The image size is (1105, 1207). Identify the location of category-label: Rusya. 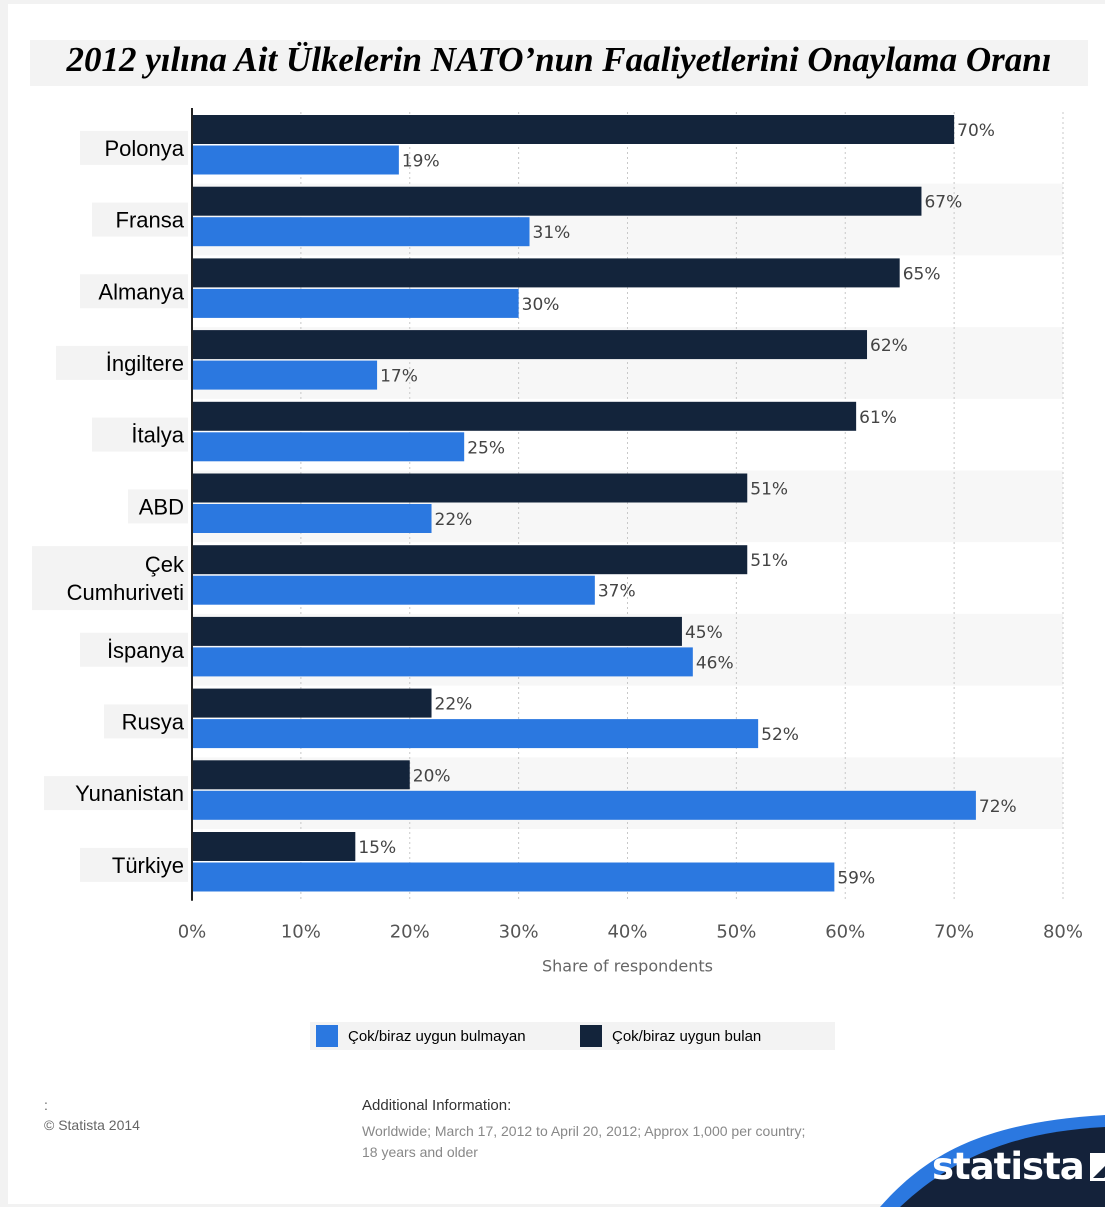
(153, 721).